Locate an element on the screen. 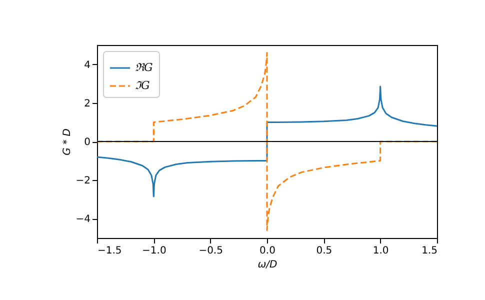 The width and height of the screenshot is (485, 300). x-tick-label: −1.0 is located at coordinates (154, 251).